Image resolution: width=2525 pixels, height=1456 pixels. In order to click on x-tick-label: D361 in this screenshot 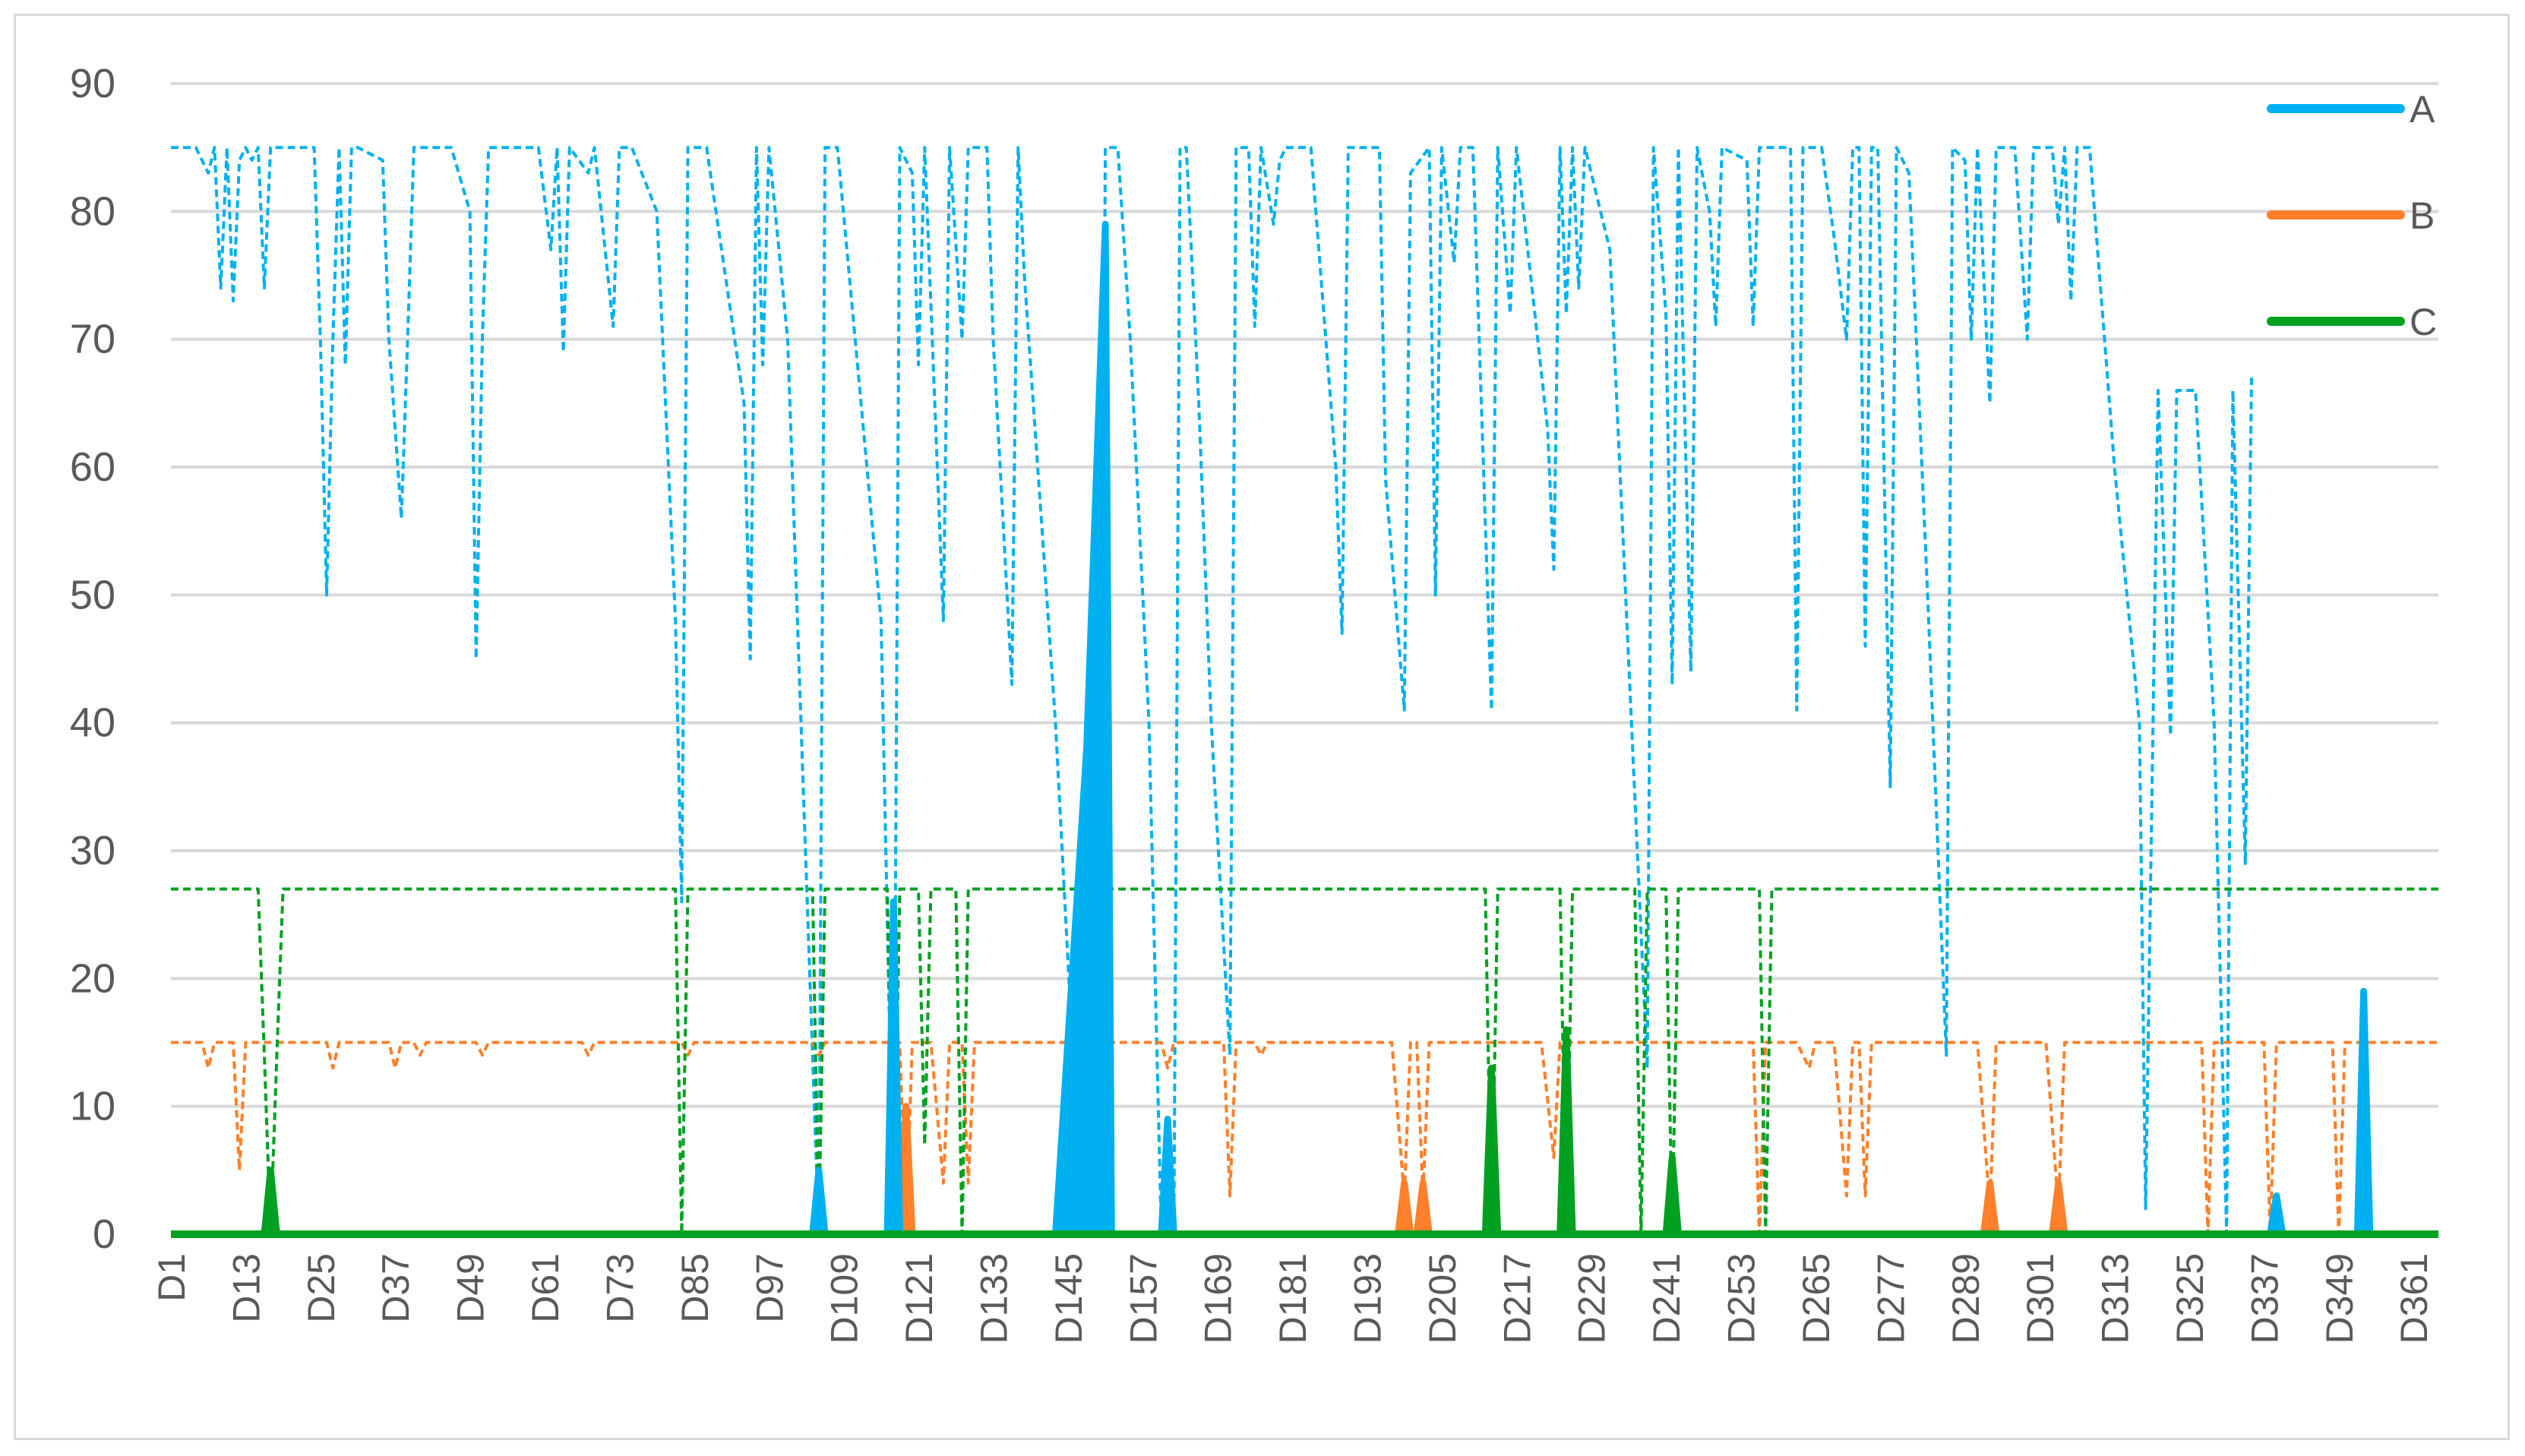, I will do `click(2414, 1298)`.